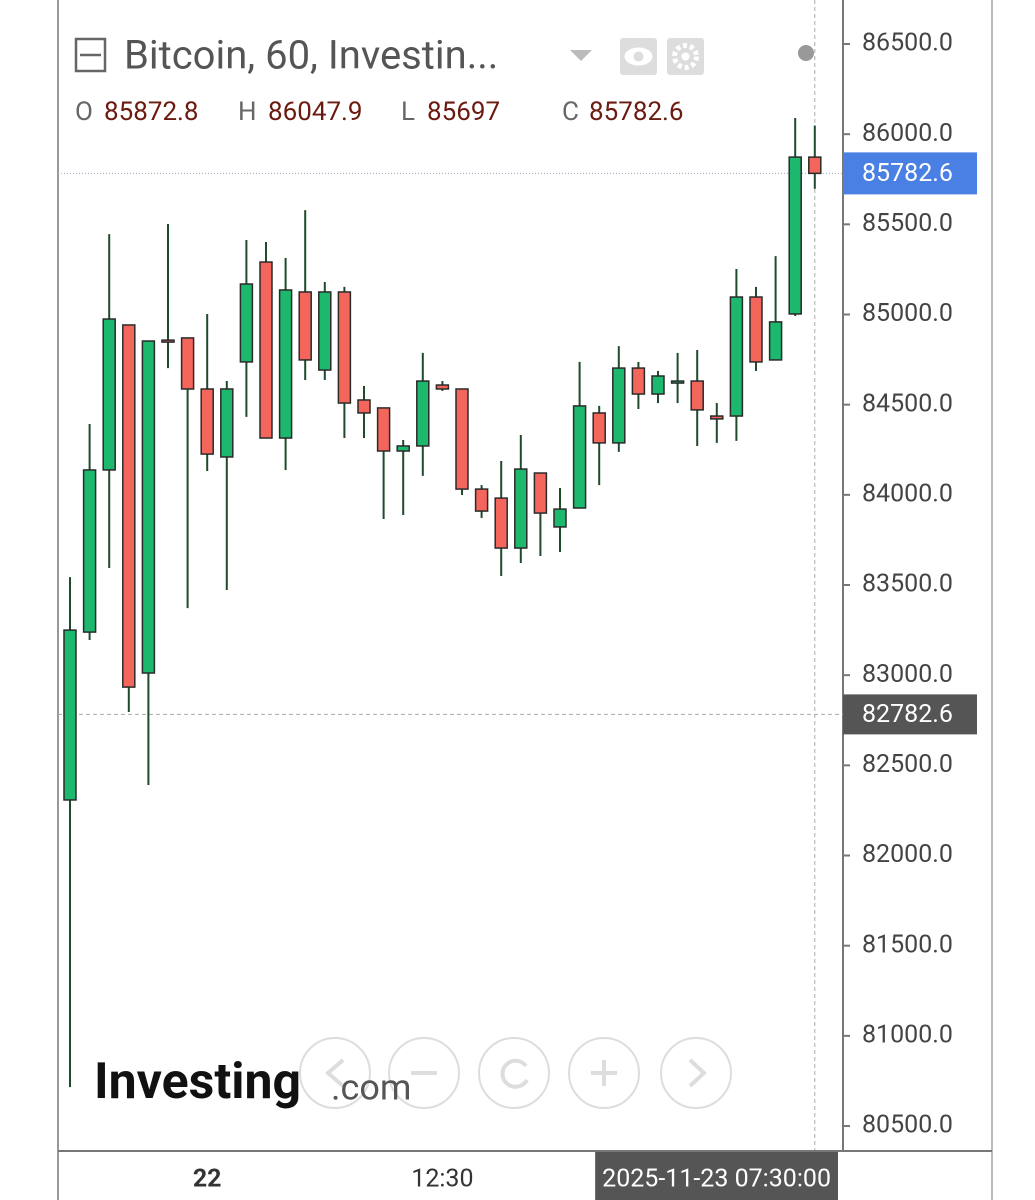  I want to click on nav-reset-icon, so click(514, 1073).